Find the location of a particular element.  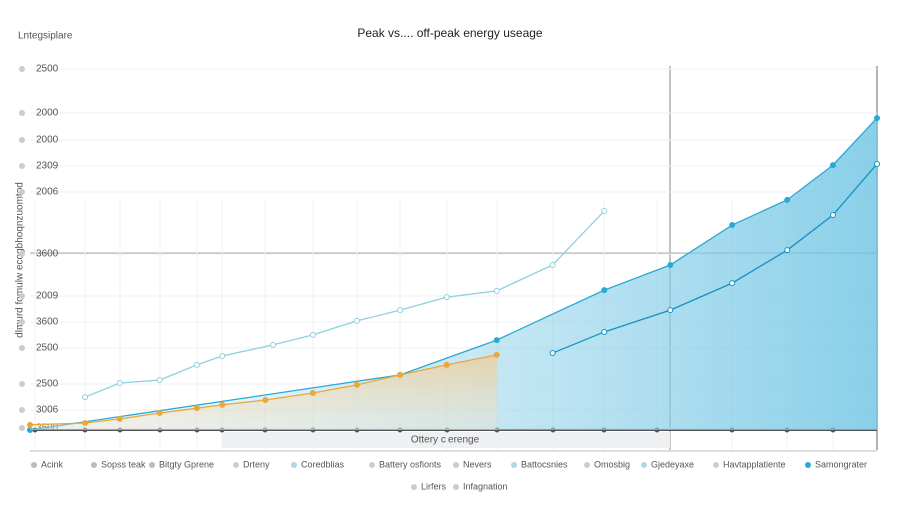

legend-label: Infagnation is located at coordinates (485, 486).